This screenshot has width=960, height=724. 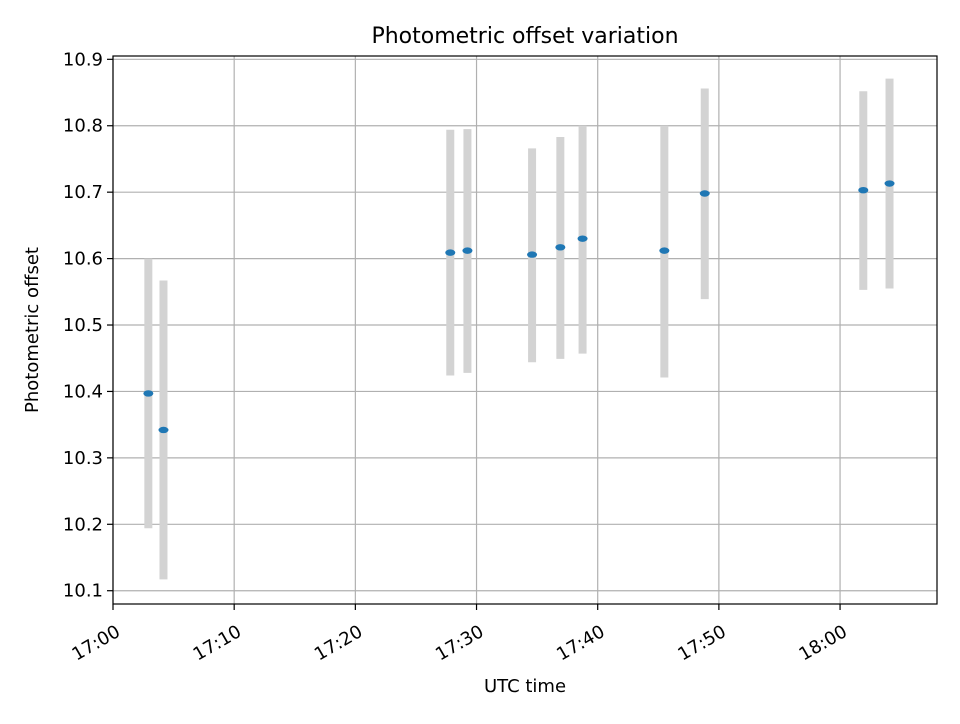 I want to click on y-axis-ticks: 10.1 10.2 10.3 10.4 10.5 10.6 10.7 10.8 10.9, so click(x=88, y=325).